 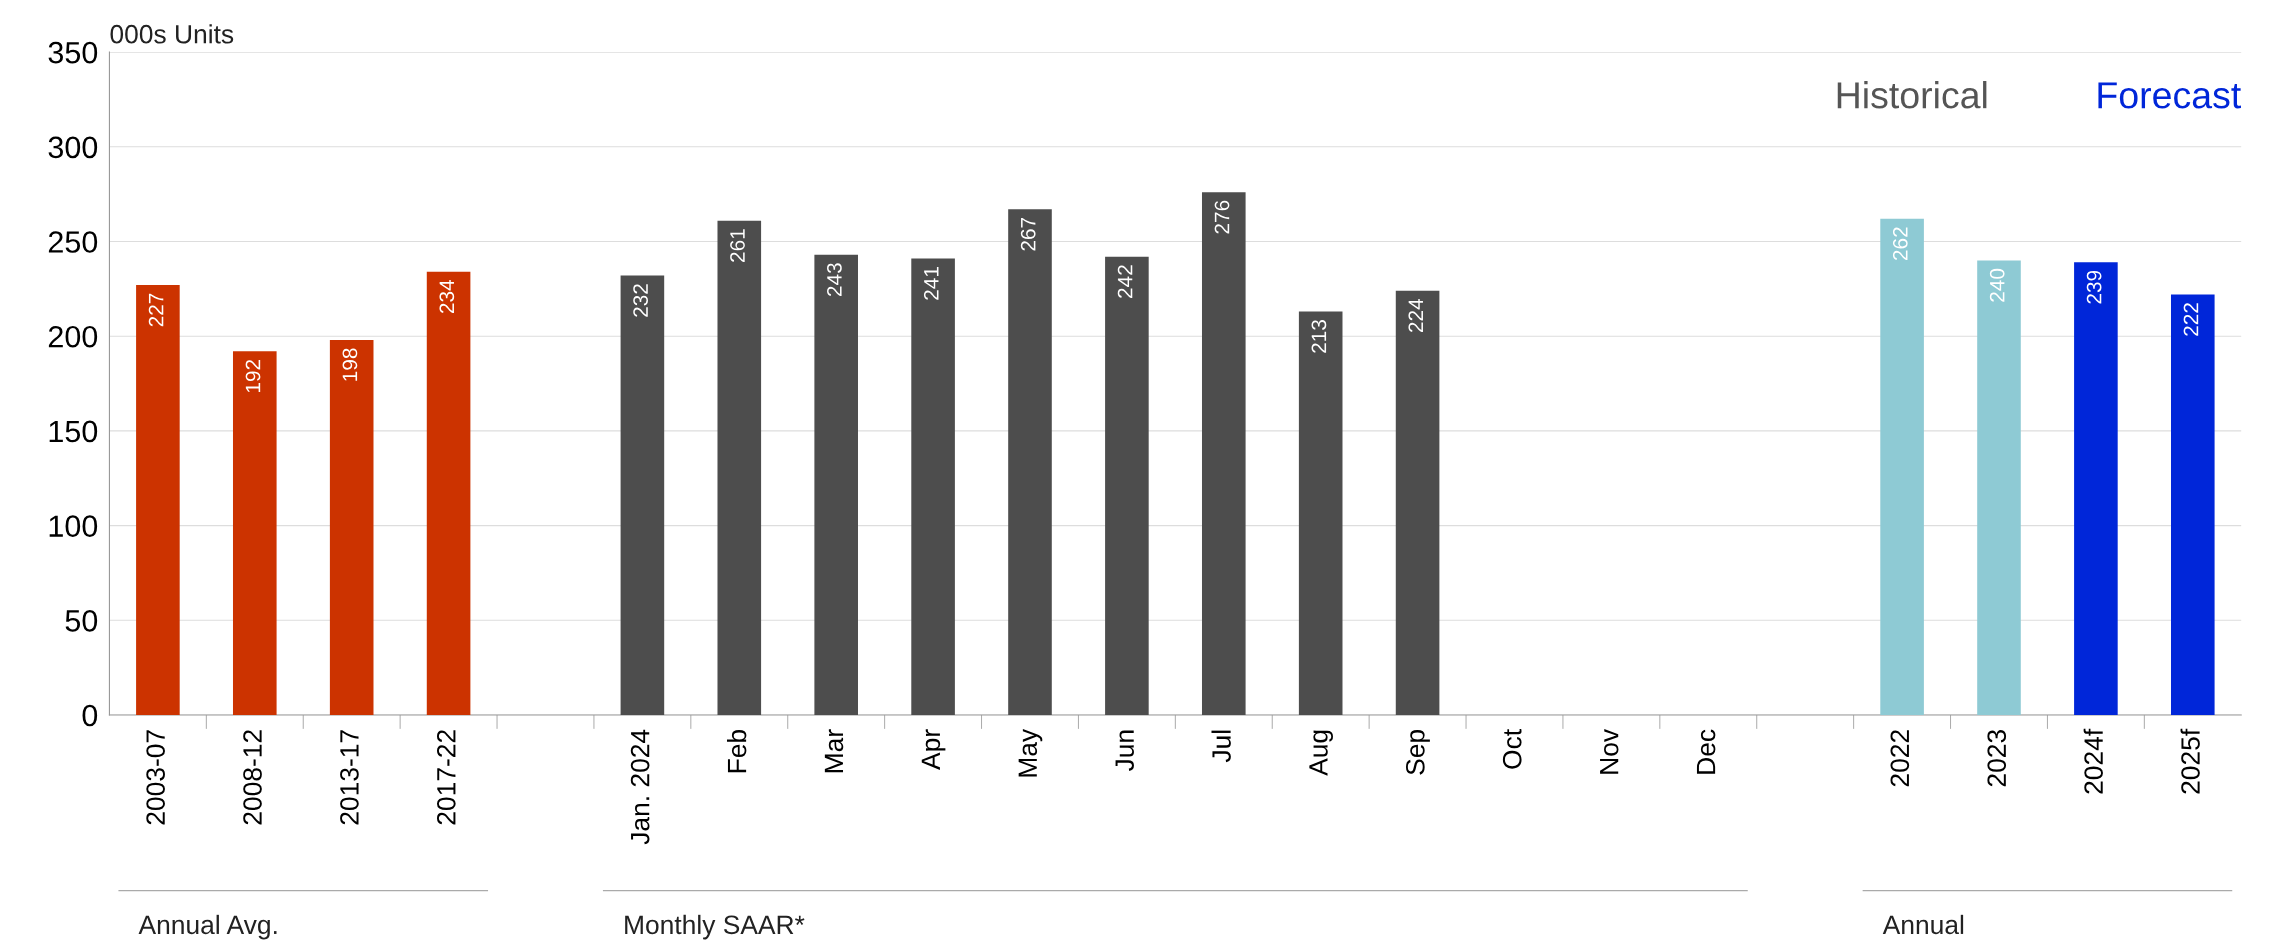 What do you see at coordinates (2093, 761) in the screenshot?
I see `x-tick-label: 2024f` at bounding box center [2093, 761].